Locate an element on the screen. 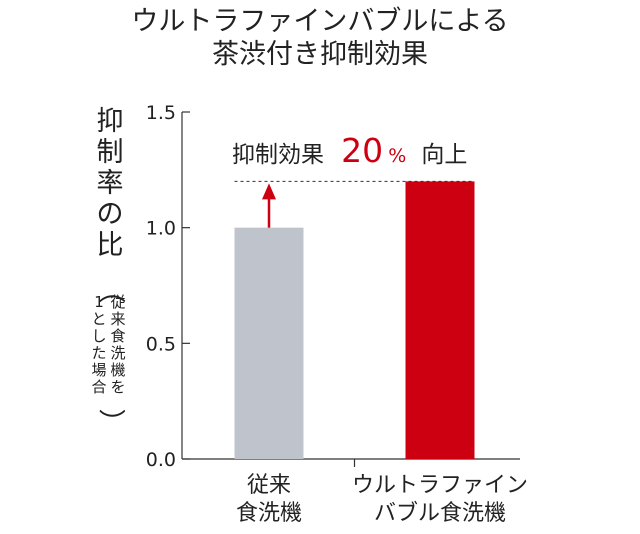 The image size is (640, 534). chart-title-line-2: 茶渋付き抑制効果 is located at coordinates (320, 54).